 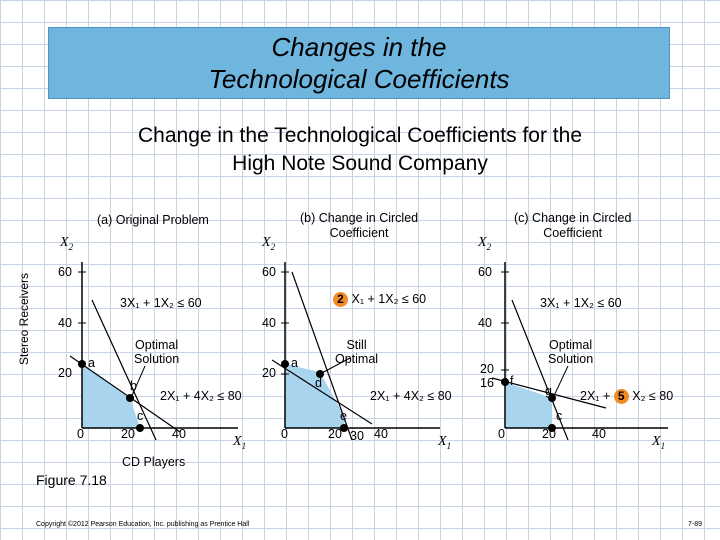 What do you see at coordinates (512, 381) in the screenshot?
I see `panel-c-label-f: f` at bounding box center [512, 381].